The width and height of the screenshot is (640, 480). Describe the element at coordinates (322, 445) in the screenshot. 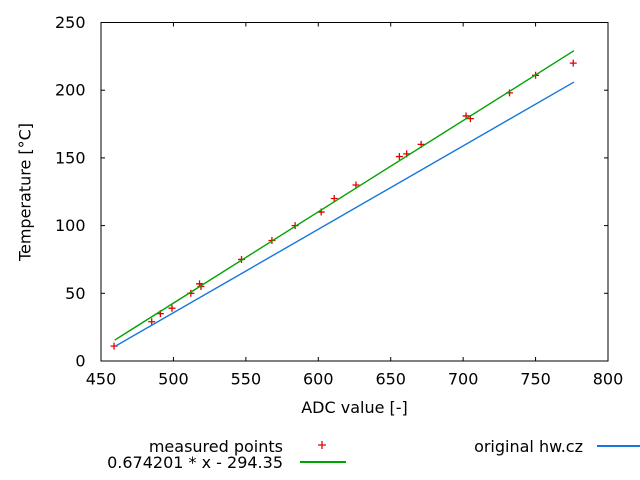

I see `legend-plus-marker-icon` at that location.